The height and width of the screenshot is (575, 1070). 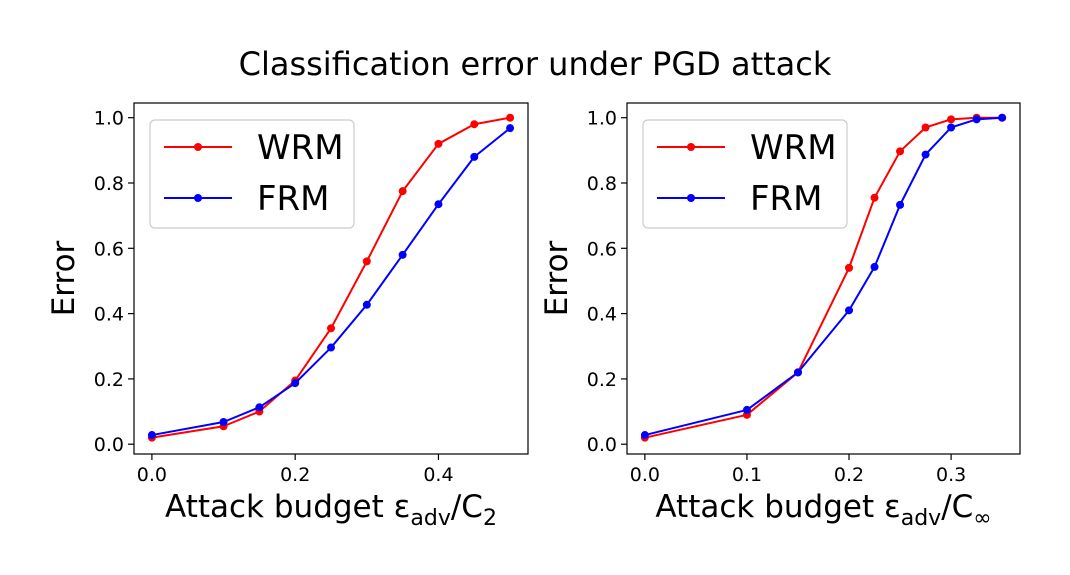 I want to click on x-tick-label: 0.3, so click(x=951, y=475).